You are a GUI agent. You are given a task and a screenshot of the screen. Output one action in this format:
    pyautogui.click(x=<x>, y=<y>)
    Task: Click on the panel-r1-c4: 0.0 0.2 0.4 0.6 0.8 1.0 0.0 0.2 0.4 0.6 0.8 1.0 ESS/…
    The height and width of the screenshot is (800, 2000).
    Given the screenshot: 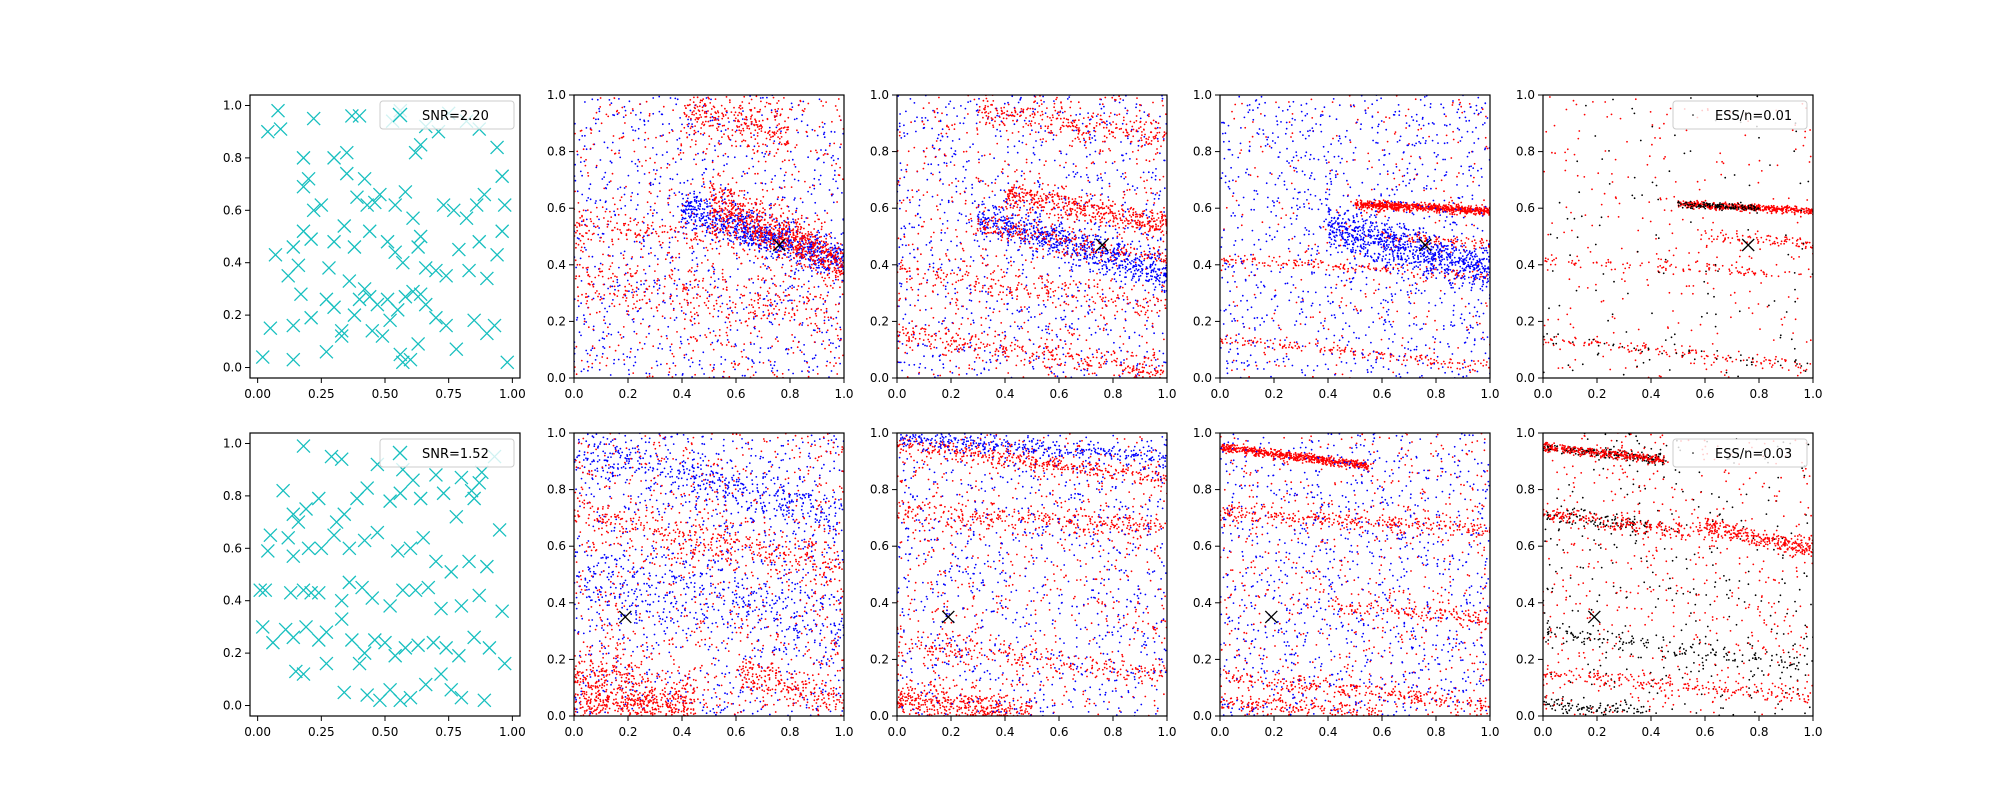 What is the action you would take?
    pyautogui.click(x=1669, y=582)
    